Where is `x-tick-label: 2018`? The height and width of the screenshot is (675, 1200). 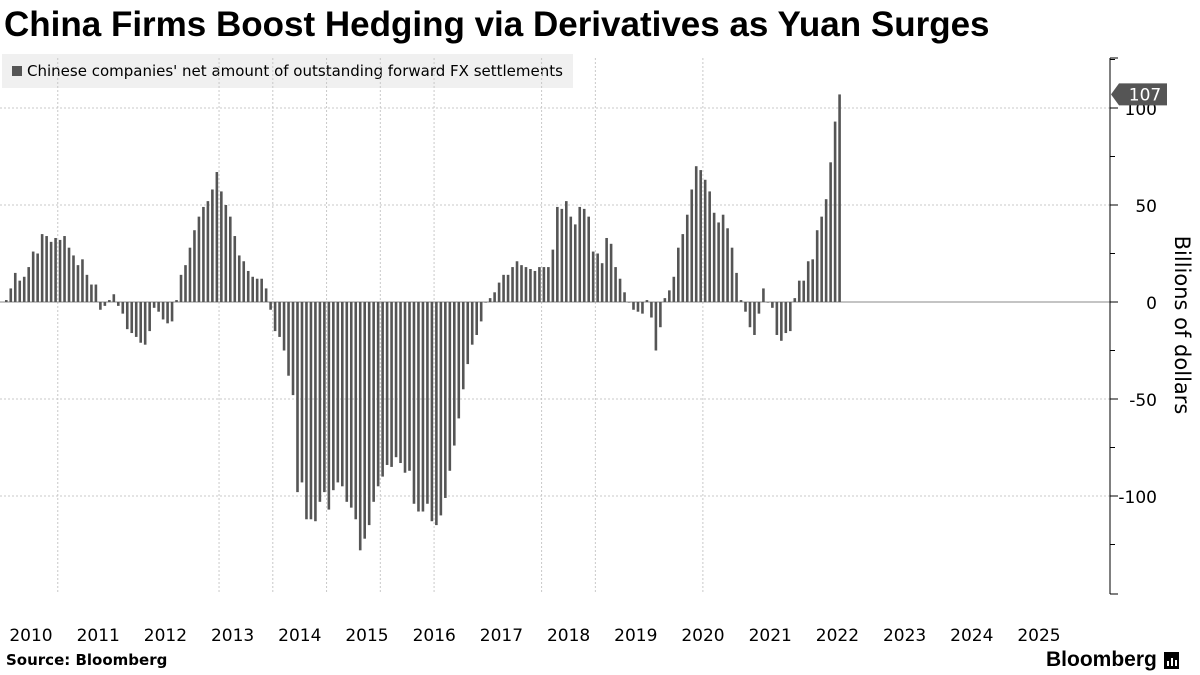 x-tick-label: 2018 is located at coordinates (568, 636).